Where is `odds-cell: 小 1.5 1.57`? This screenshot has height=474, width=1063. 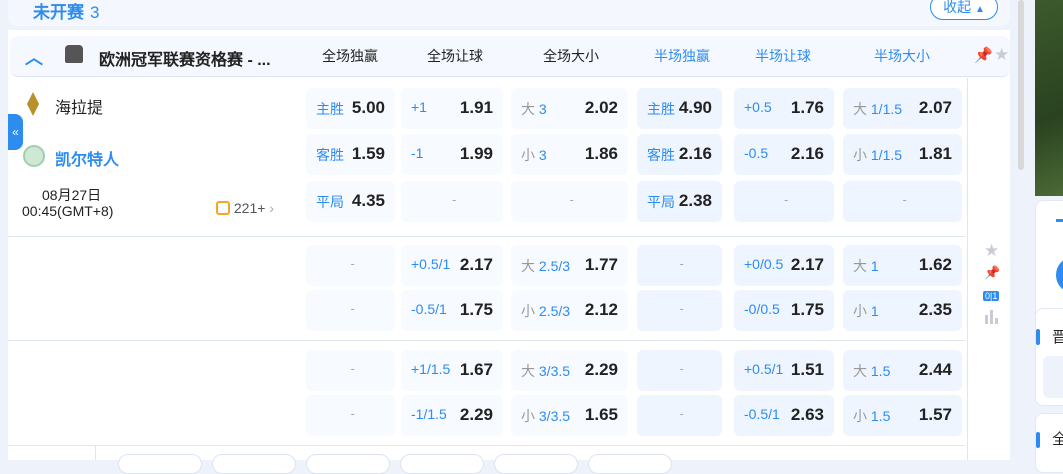 odds-cell: 小 1.5 1.57 is located at coordinates (902, 415).